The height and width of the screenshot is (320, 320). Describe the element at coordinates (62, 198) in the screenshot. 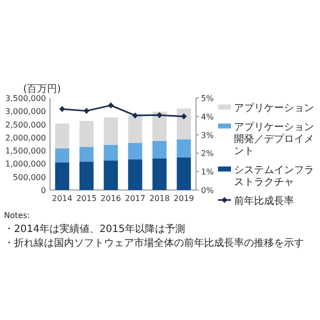

I see `x-tick-label: 2014` at that location.